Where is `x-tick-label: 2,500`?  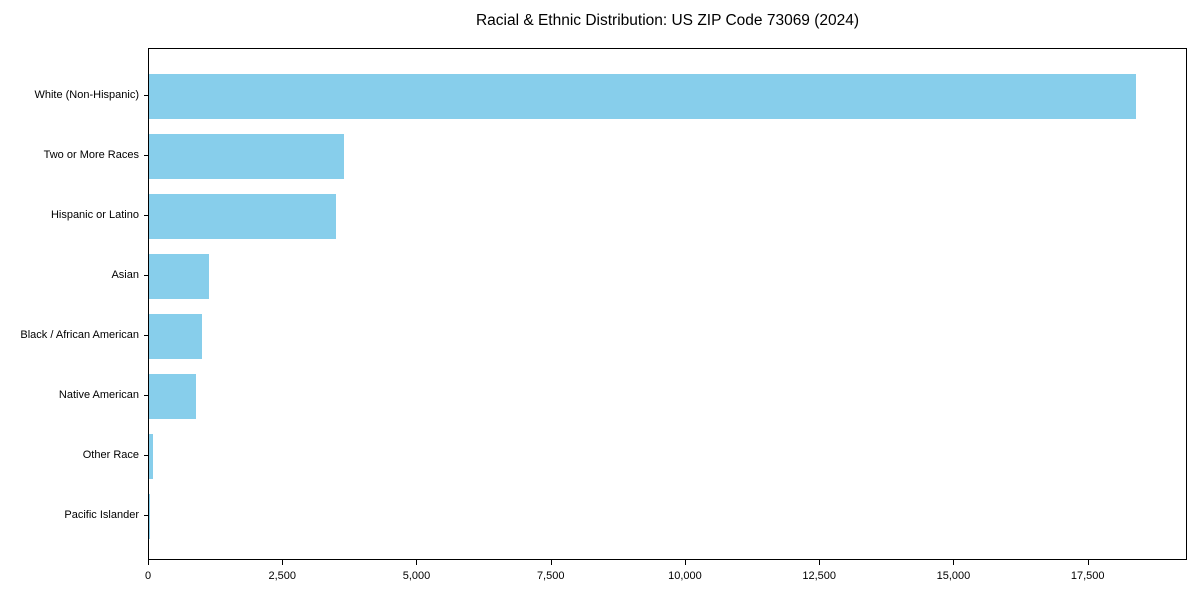
x-tick-label: 2,500 is located at coordinates (282, 576).